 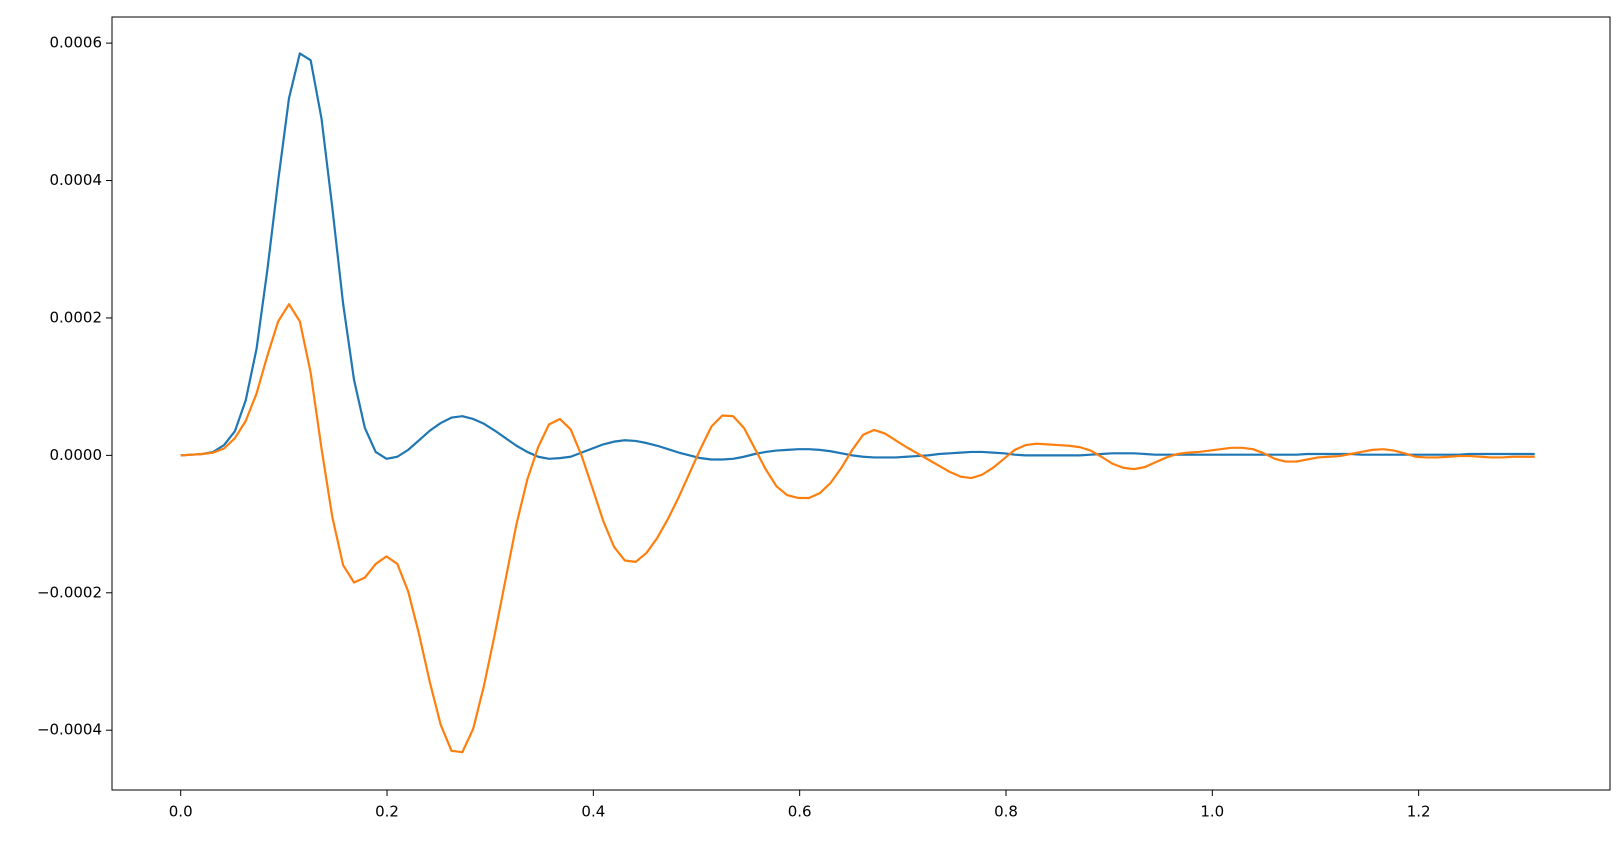 I want to click on y-tick-label: −0.0004, so click(x=69, y=730).